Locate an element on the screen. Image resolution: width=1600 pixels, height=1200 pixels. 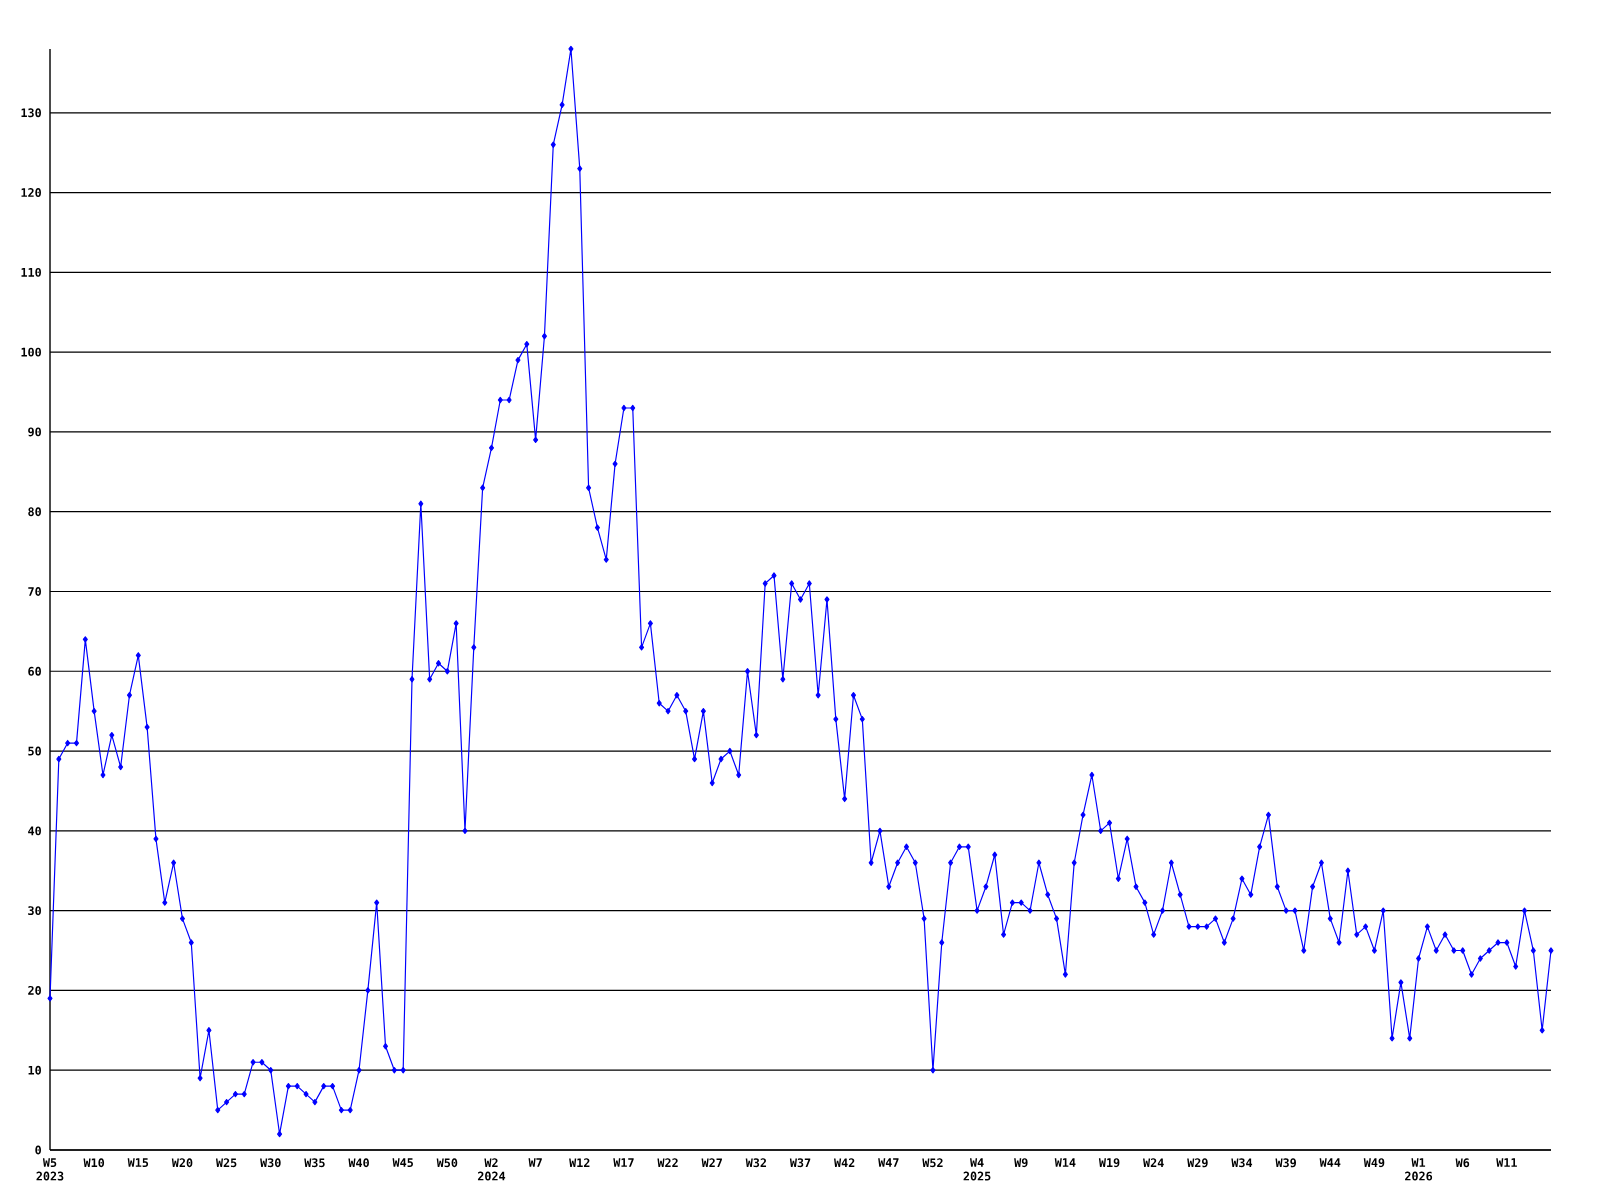
x-tick-label: W30 is located at coordinates (270, 1163).